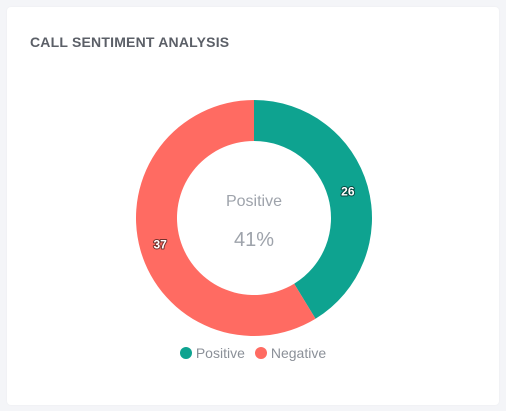 The height and width of the screenshot is (411, 506). I want to click on data-label-positive: 26, so click(348, 192).